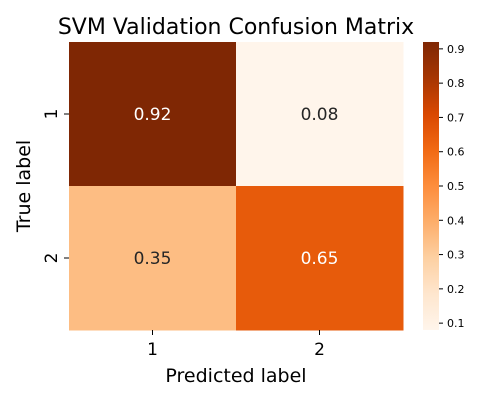  I want to click on colorbar-tick-label: 0.5, so click(456, 186).